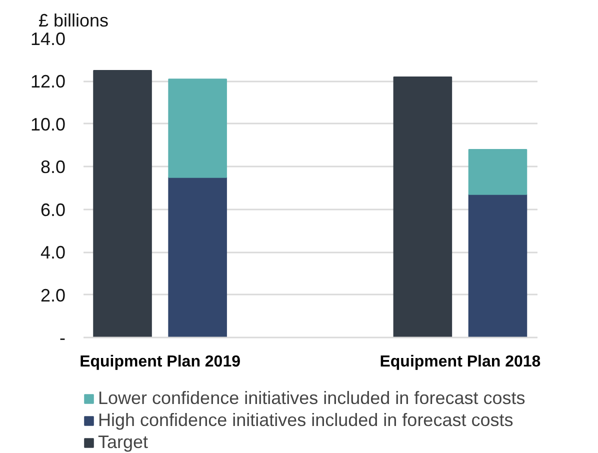  Describe the element at coordinates (48, 82) in the screenshot. I see `y-tick-label: 12.0` at that location.